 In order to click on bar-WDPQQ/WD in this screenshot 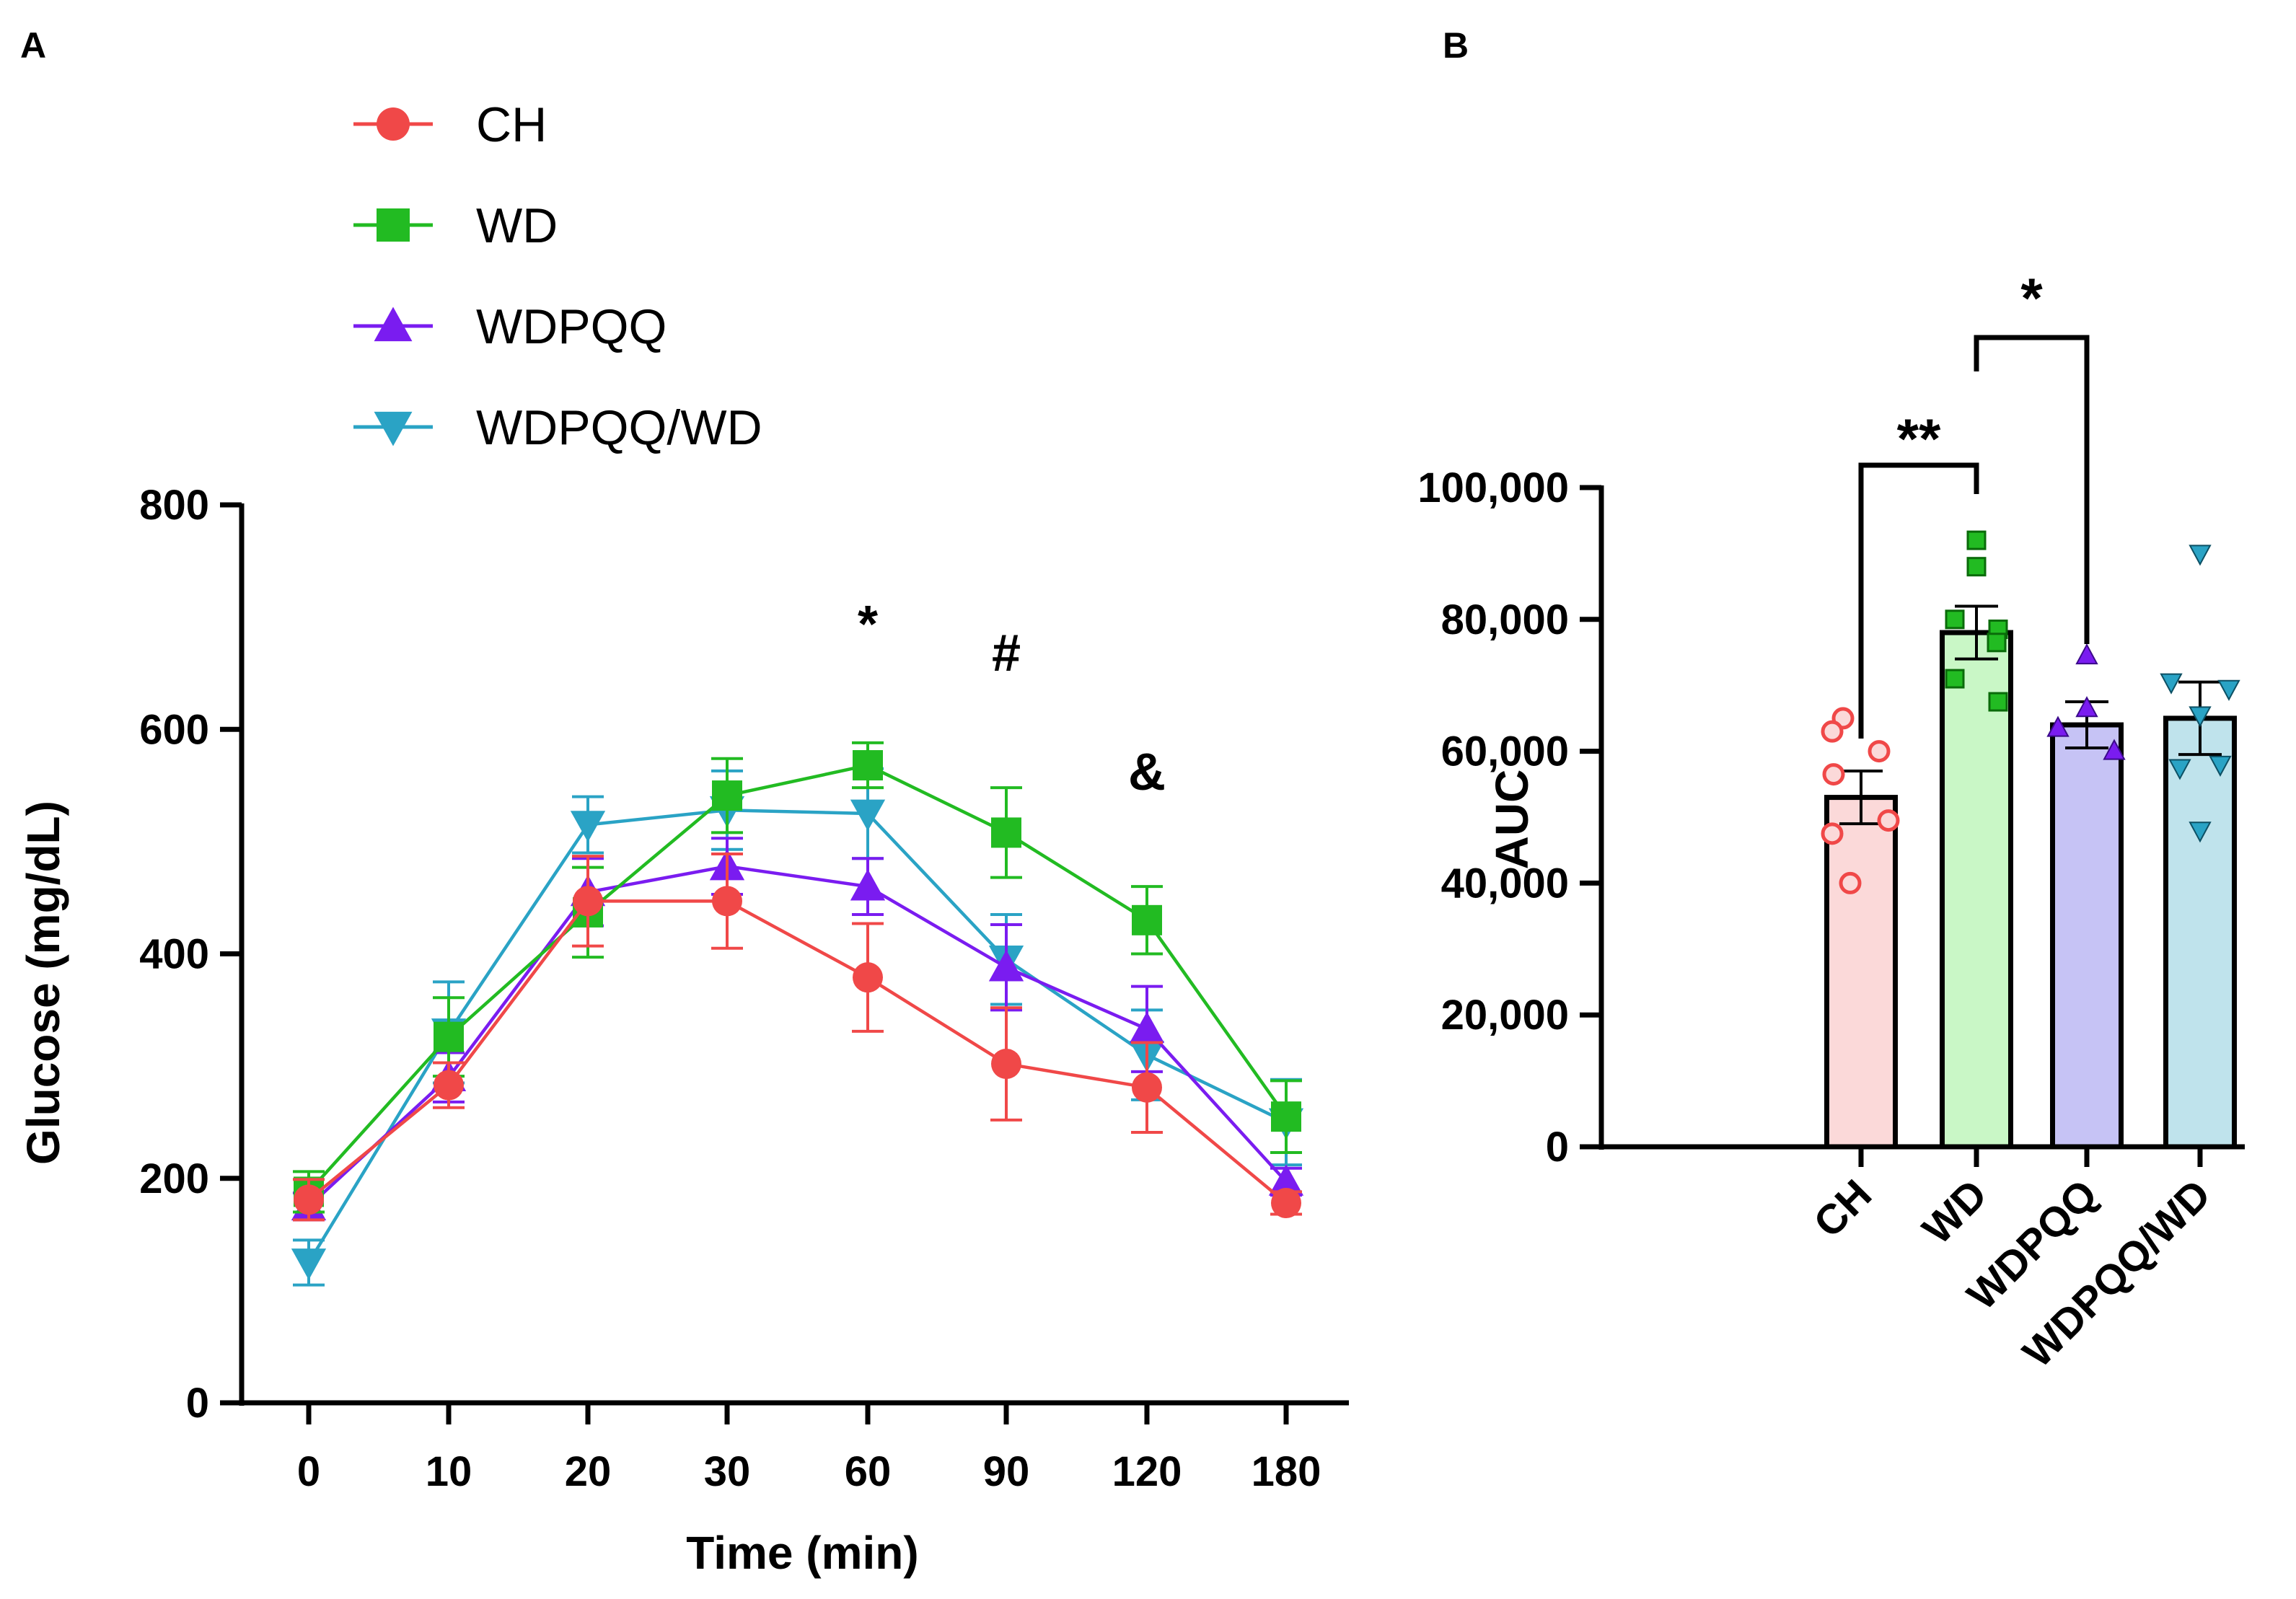, I will do `click(2200, 932)`.